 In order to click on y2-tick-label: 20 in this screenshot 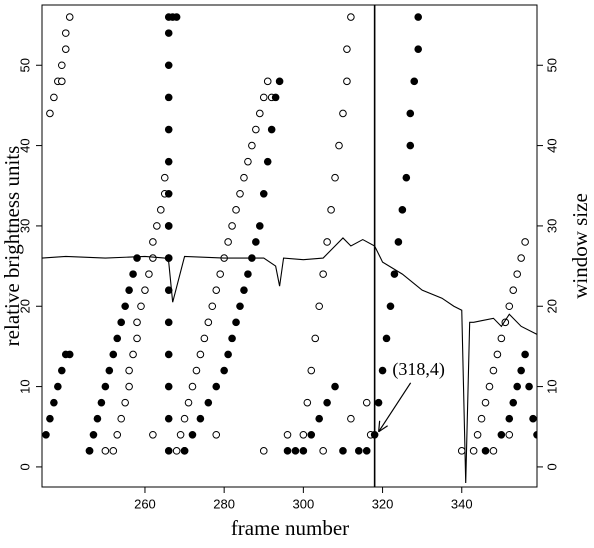, I will do `click(551, 306)`.